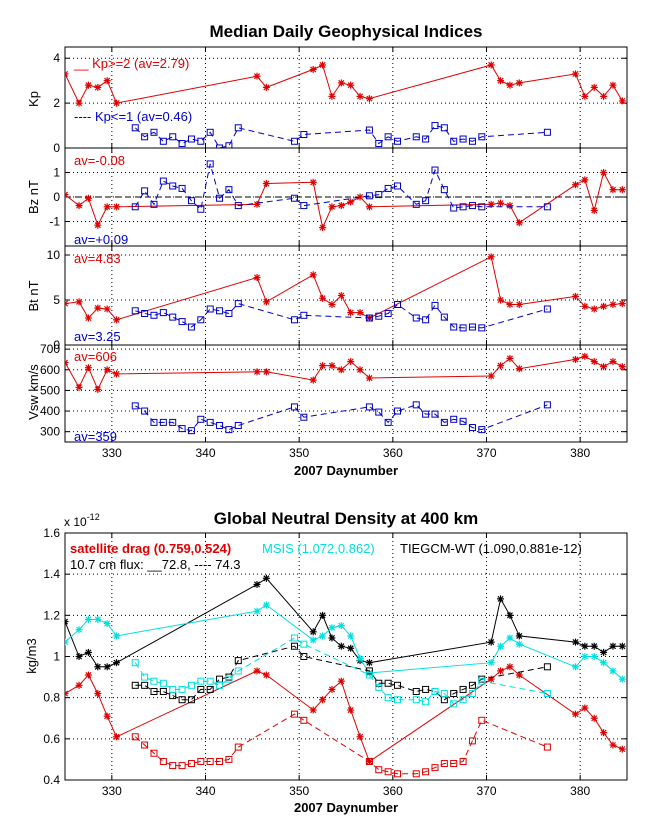 The image size is (647, 822). What do you see at coordinates (33, 295) in the screenshot?
I see `bt-ylabel: Bt nT` at bounding box center [33, 295].